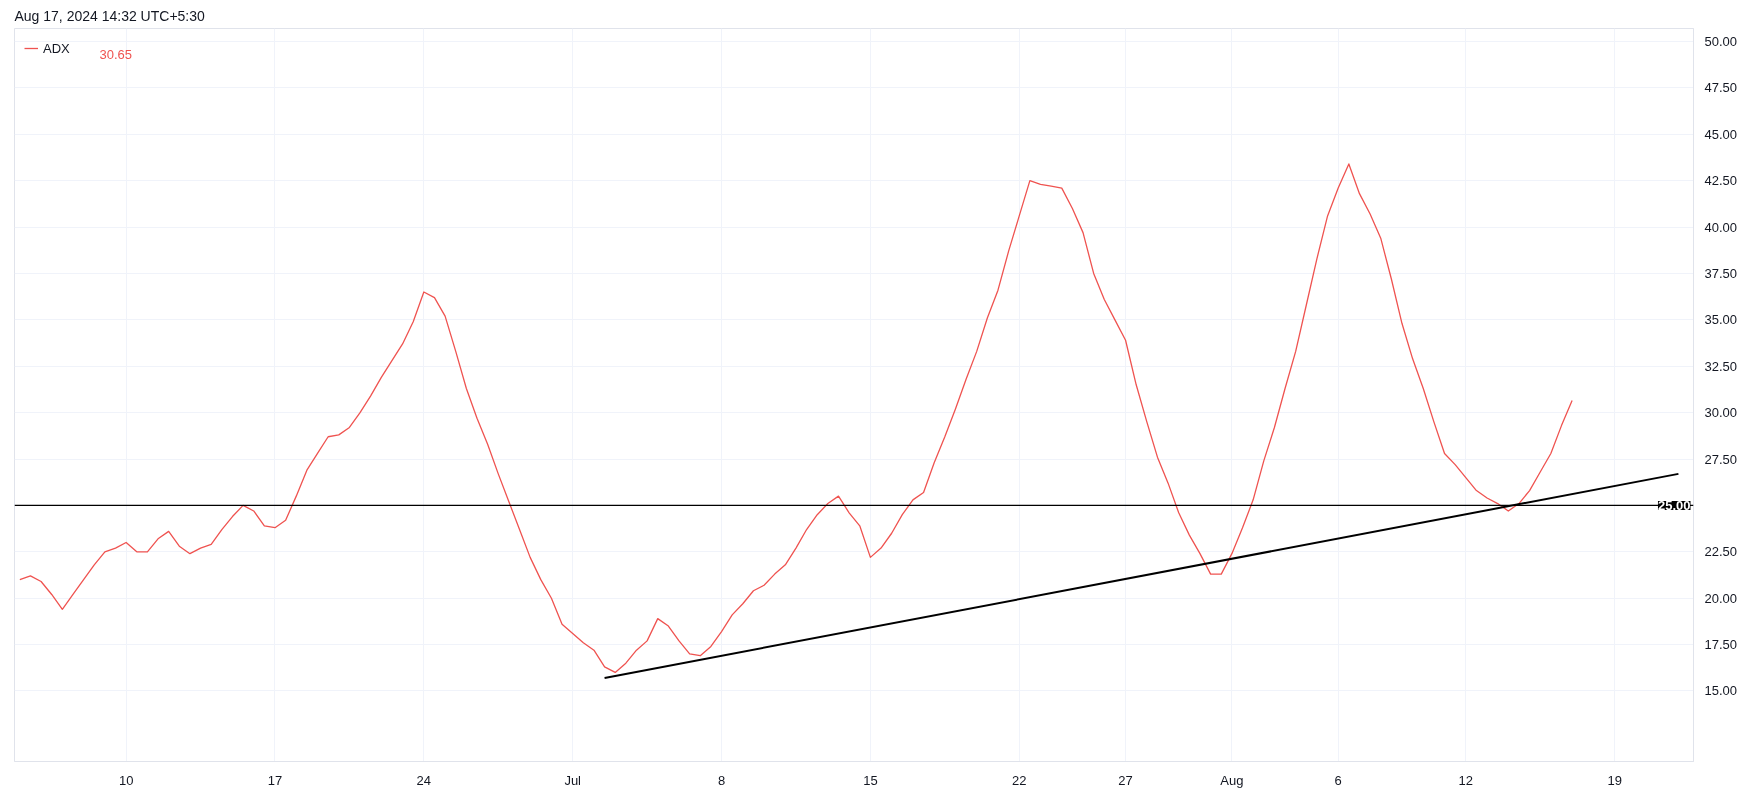  What do you see at coordinates (1721, 598) in the screenshot?
I see `y-tick-label: 20.00` at bounding box center [1721, 598].